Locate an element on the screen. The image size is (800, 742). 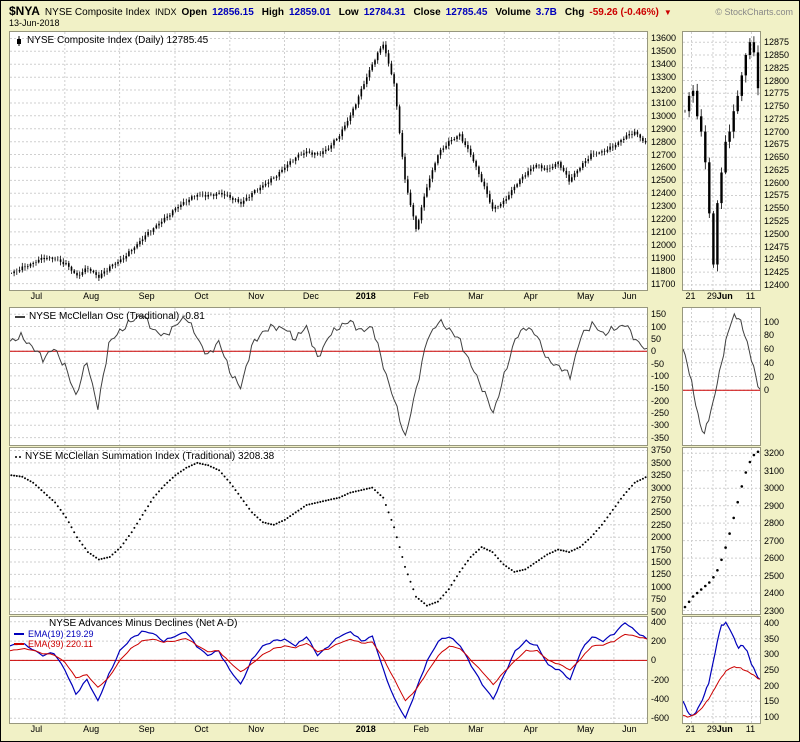
osc-panel-title: NYSE McClellan Osc (Traditional) -0.81 is located at coordinates (110, 316).